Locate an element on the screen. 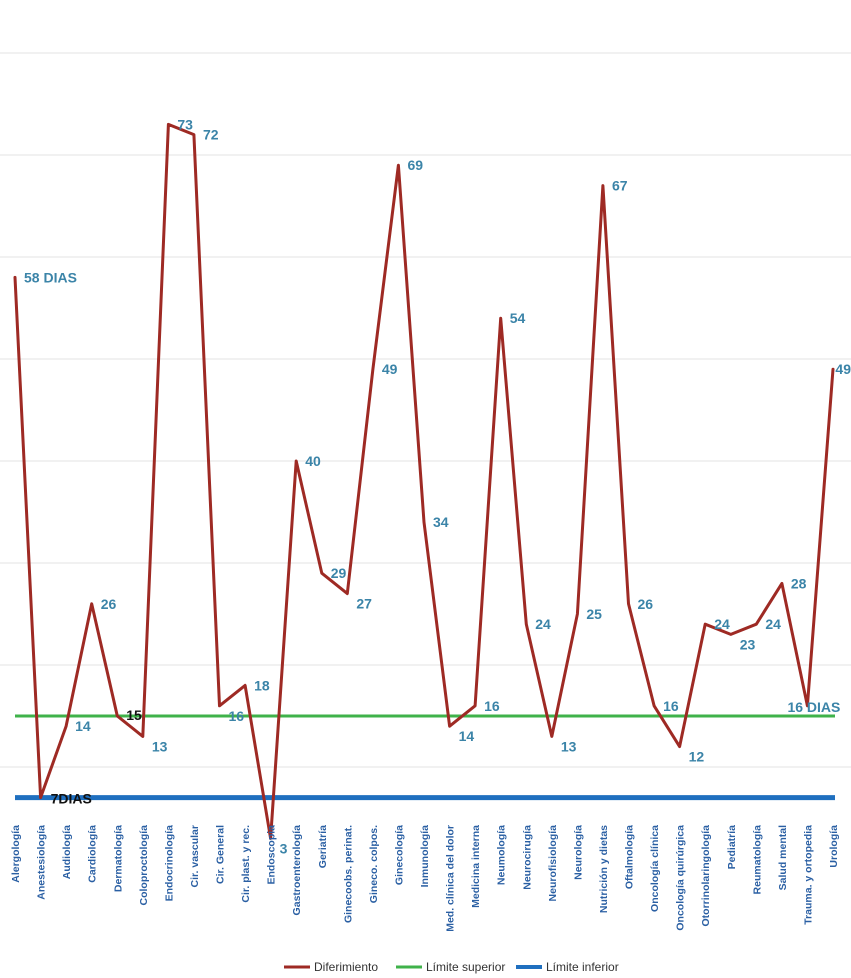 This screenshot has width=851, height=978. x-tick-label: Endoscopia is located at coordinates (272, 855).